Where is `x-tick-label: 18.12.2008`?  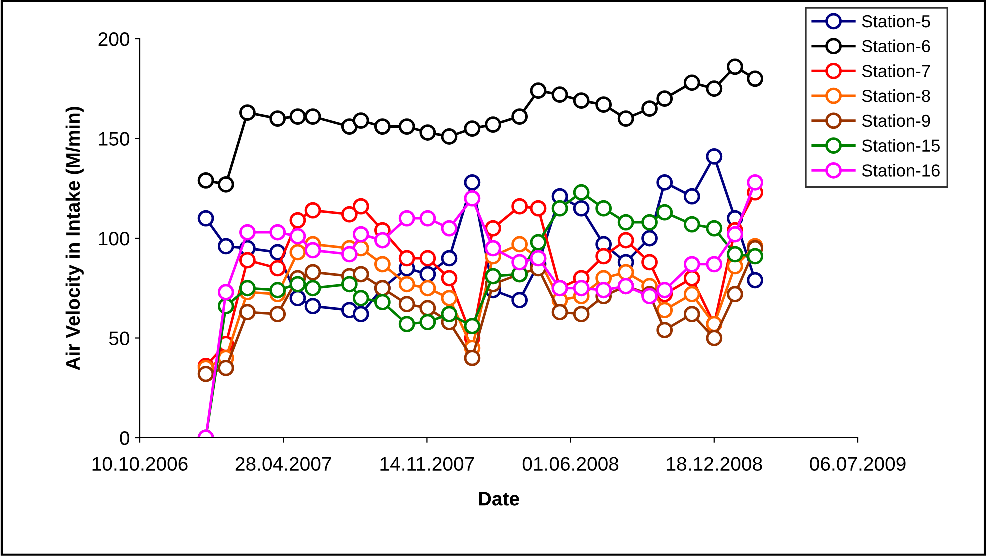
x-tick-label: 18.12.2008 is located at coordinates (714, 464).